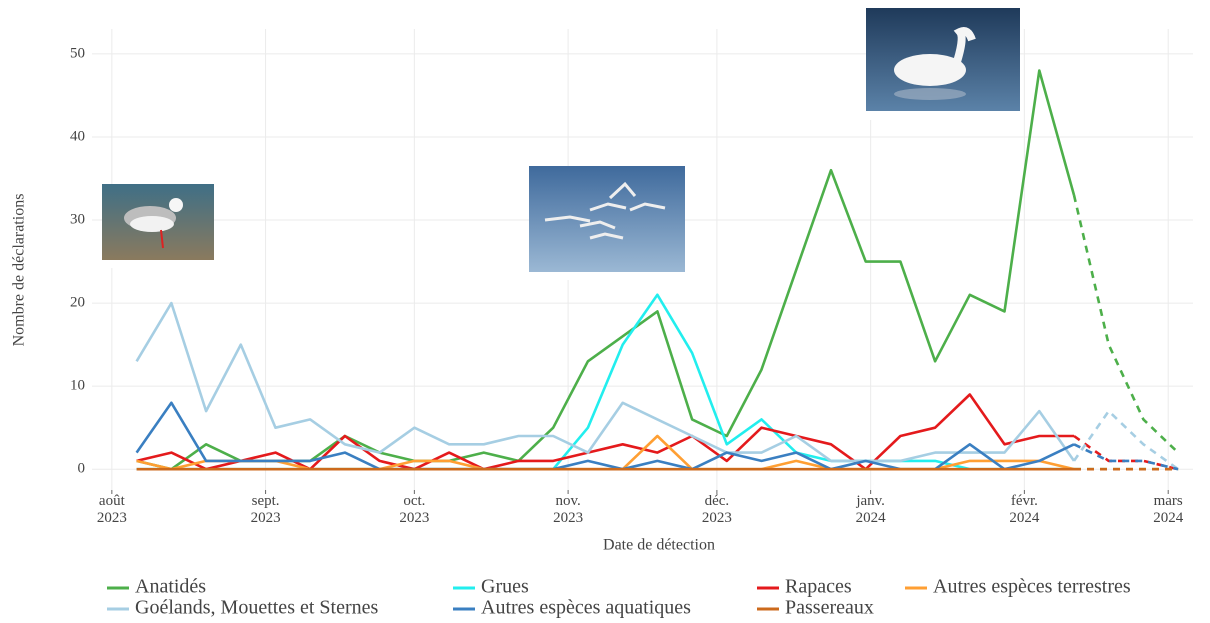  What do you see at coordinates (1168, 509) in the screenshot?
I see `x-tick-label: mars 2024` at bounding box center [1168, 509].